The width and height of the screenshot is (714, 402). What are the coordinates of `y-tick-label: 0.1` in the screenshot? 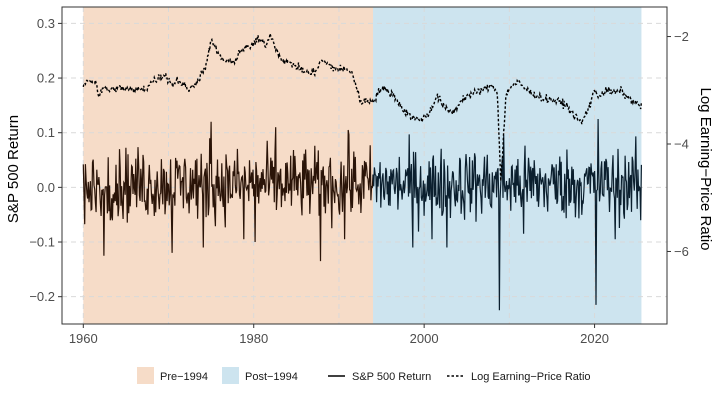 It's located at (46, 132).